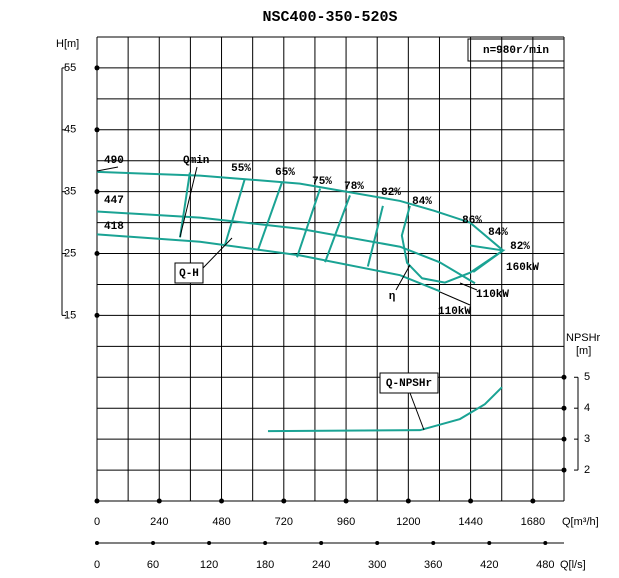 Image resolution: width=619 pixels, height=578 pixels. I want to click on x-tick-label: 1680, so click(533, 522).